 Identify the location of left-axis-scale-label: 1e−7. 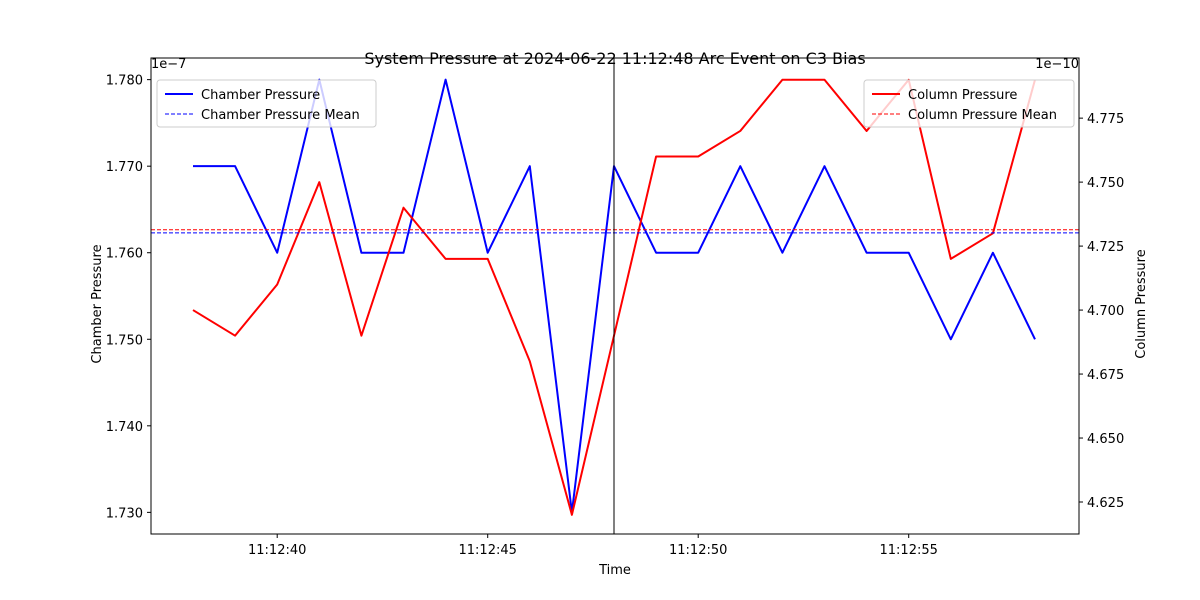
(168, 64).